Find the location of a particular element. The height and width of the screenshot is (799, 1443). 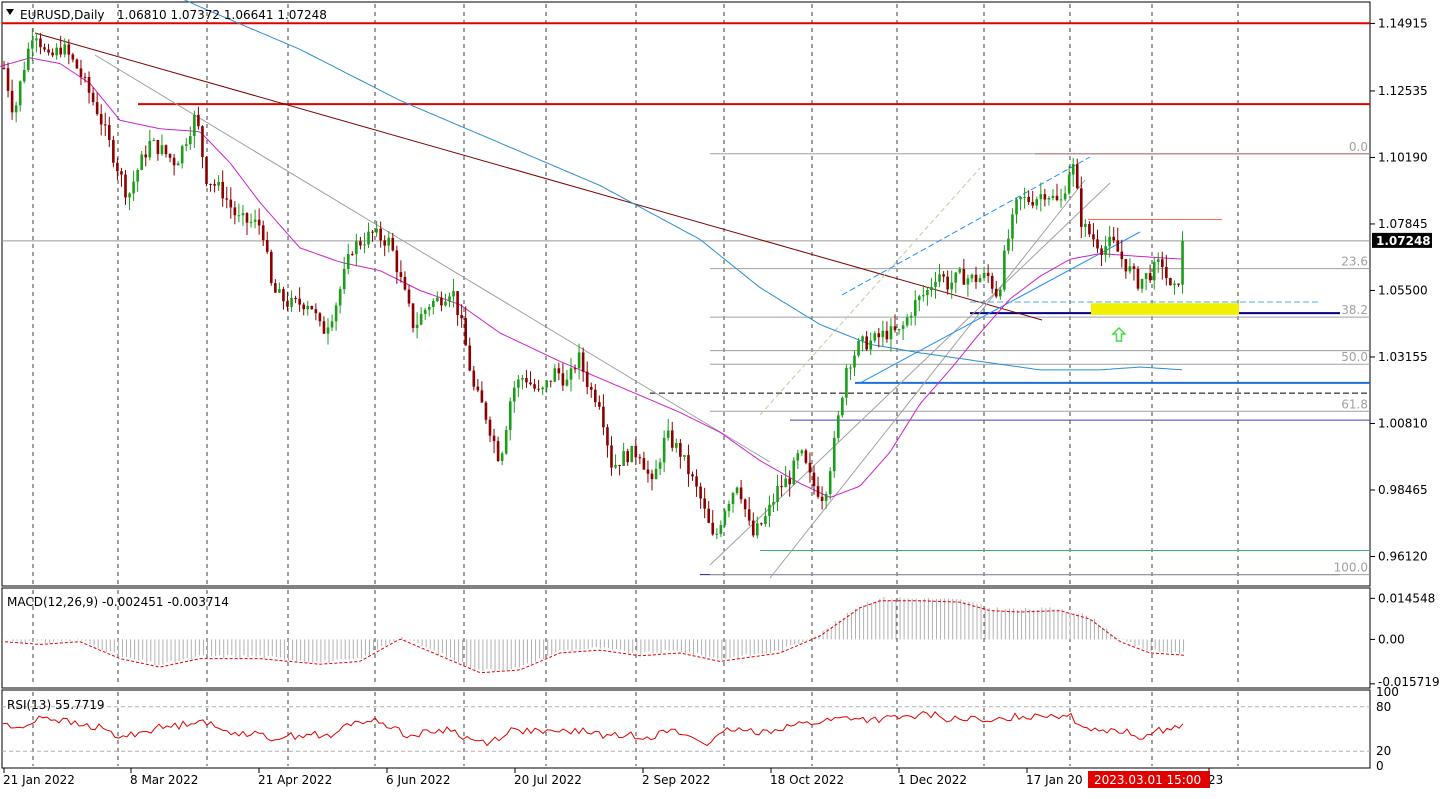

macd-signal-line is located at coordinates (594, 637).